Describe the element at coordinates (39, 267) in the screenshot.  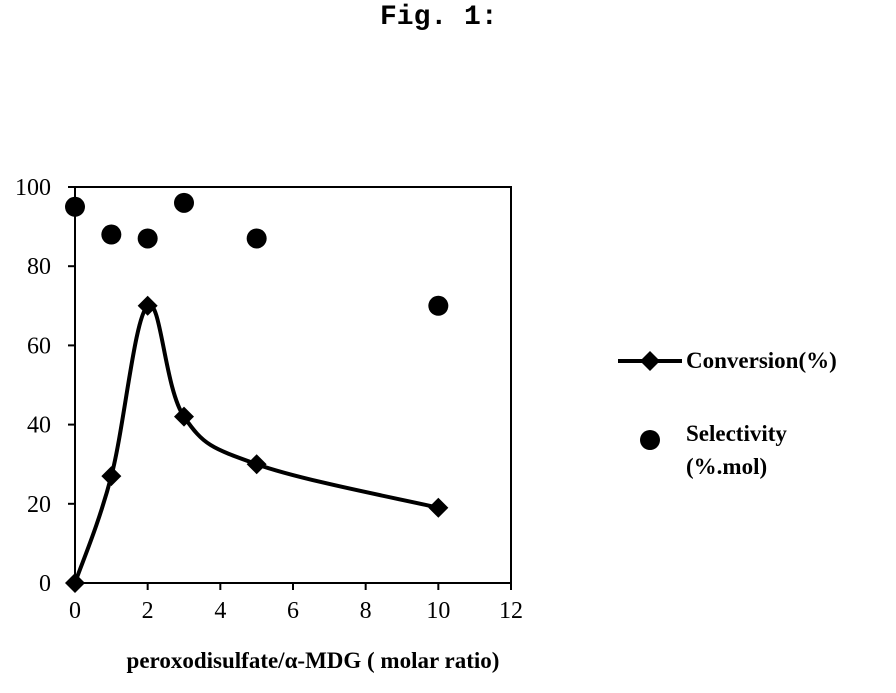
I see `y-tick-label: 80` at that location.